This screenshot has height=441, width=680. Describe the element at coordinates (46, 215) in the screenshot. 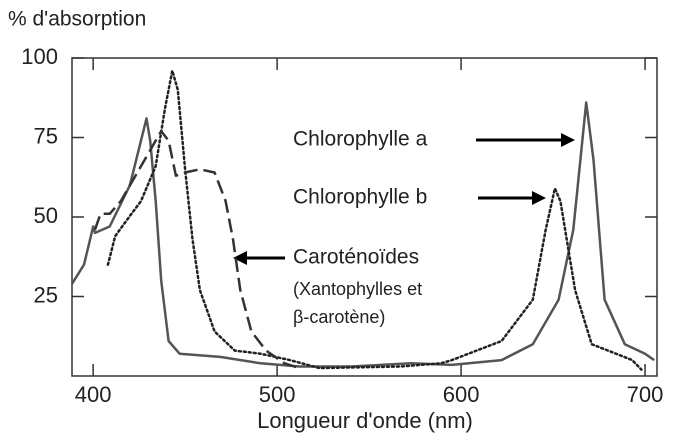

I see `y-tick-label: 50` at that location.